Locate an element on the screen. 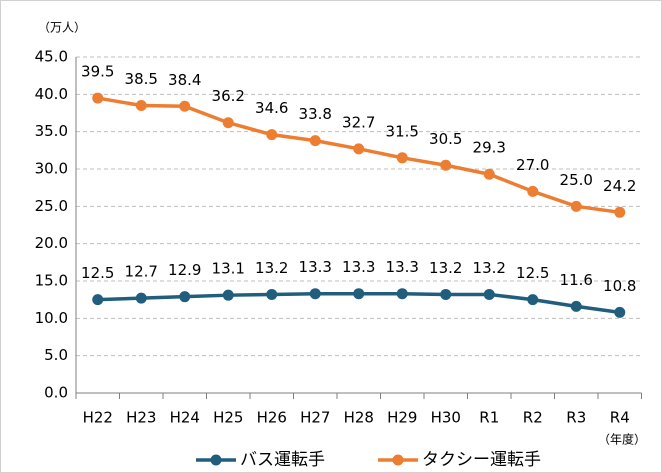 The width and height of the screenshot is (662, 473). legend-label: タクシー運転手 is located at coordinates (481, 460).